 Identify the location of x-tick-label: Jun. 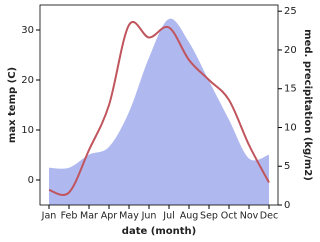
(149, 216).